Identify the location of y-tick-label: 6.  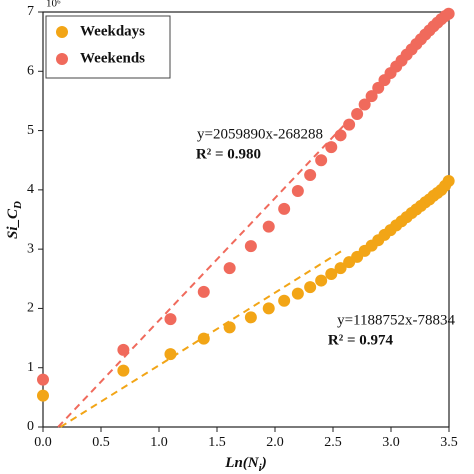
(30, 71).